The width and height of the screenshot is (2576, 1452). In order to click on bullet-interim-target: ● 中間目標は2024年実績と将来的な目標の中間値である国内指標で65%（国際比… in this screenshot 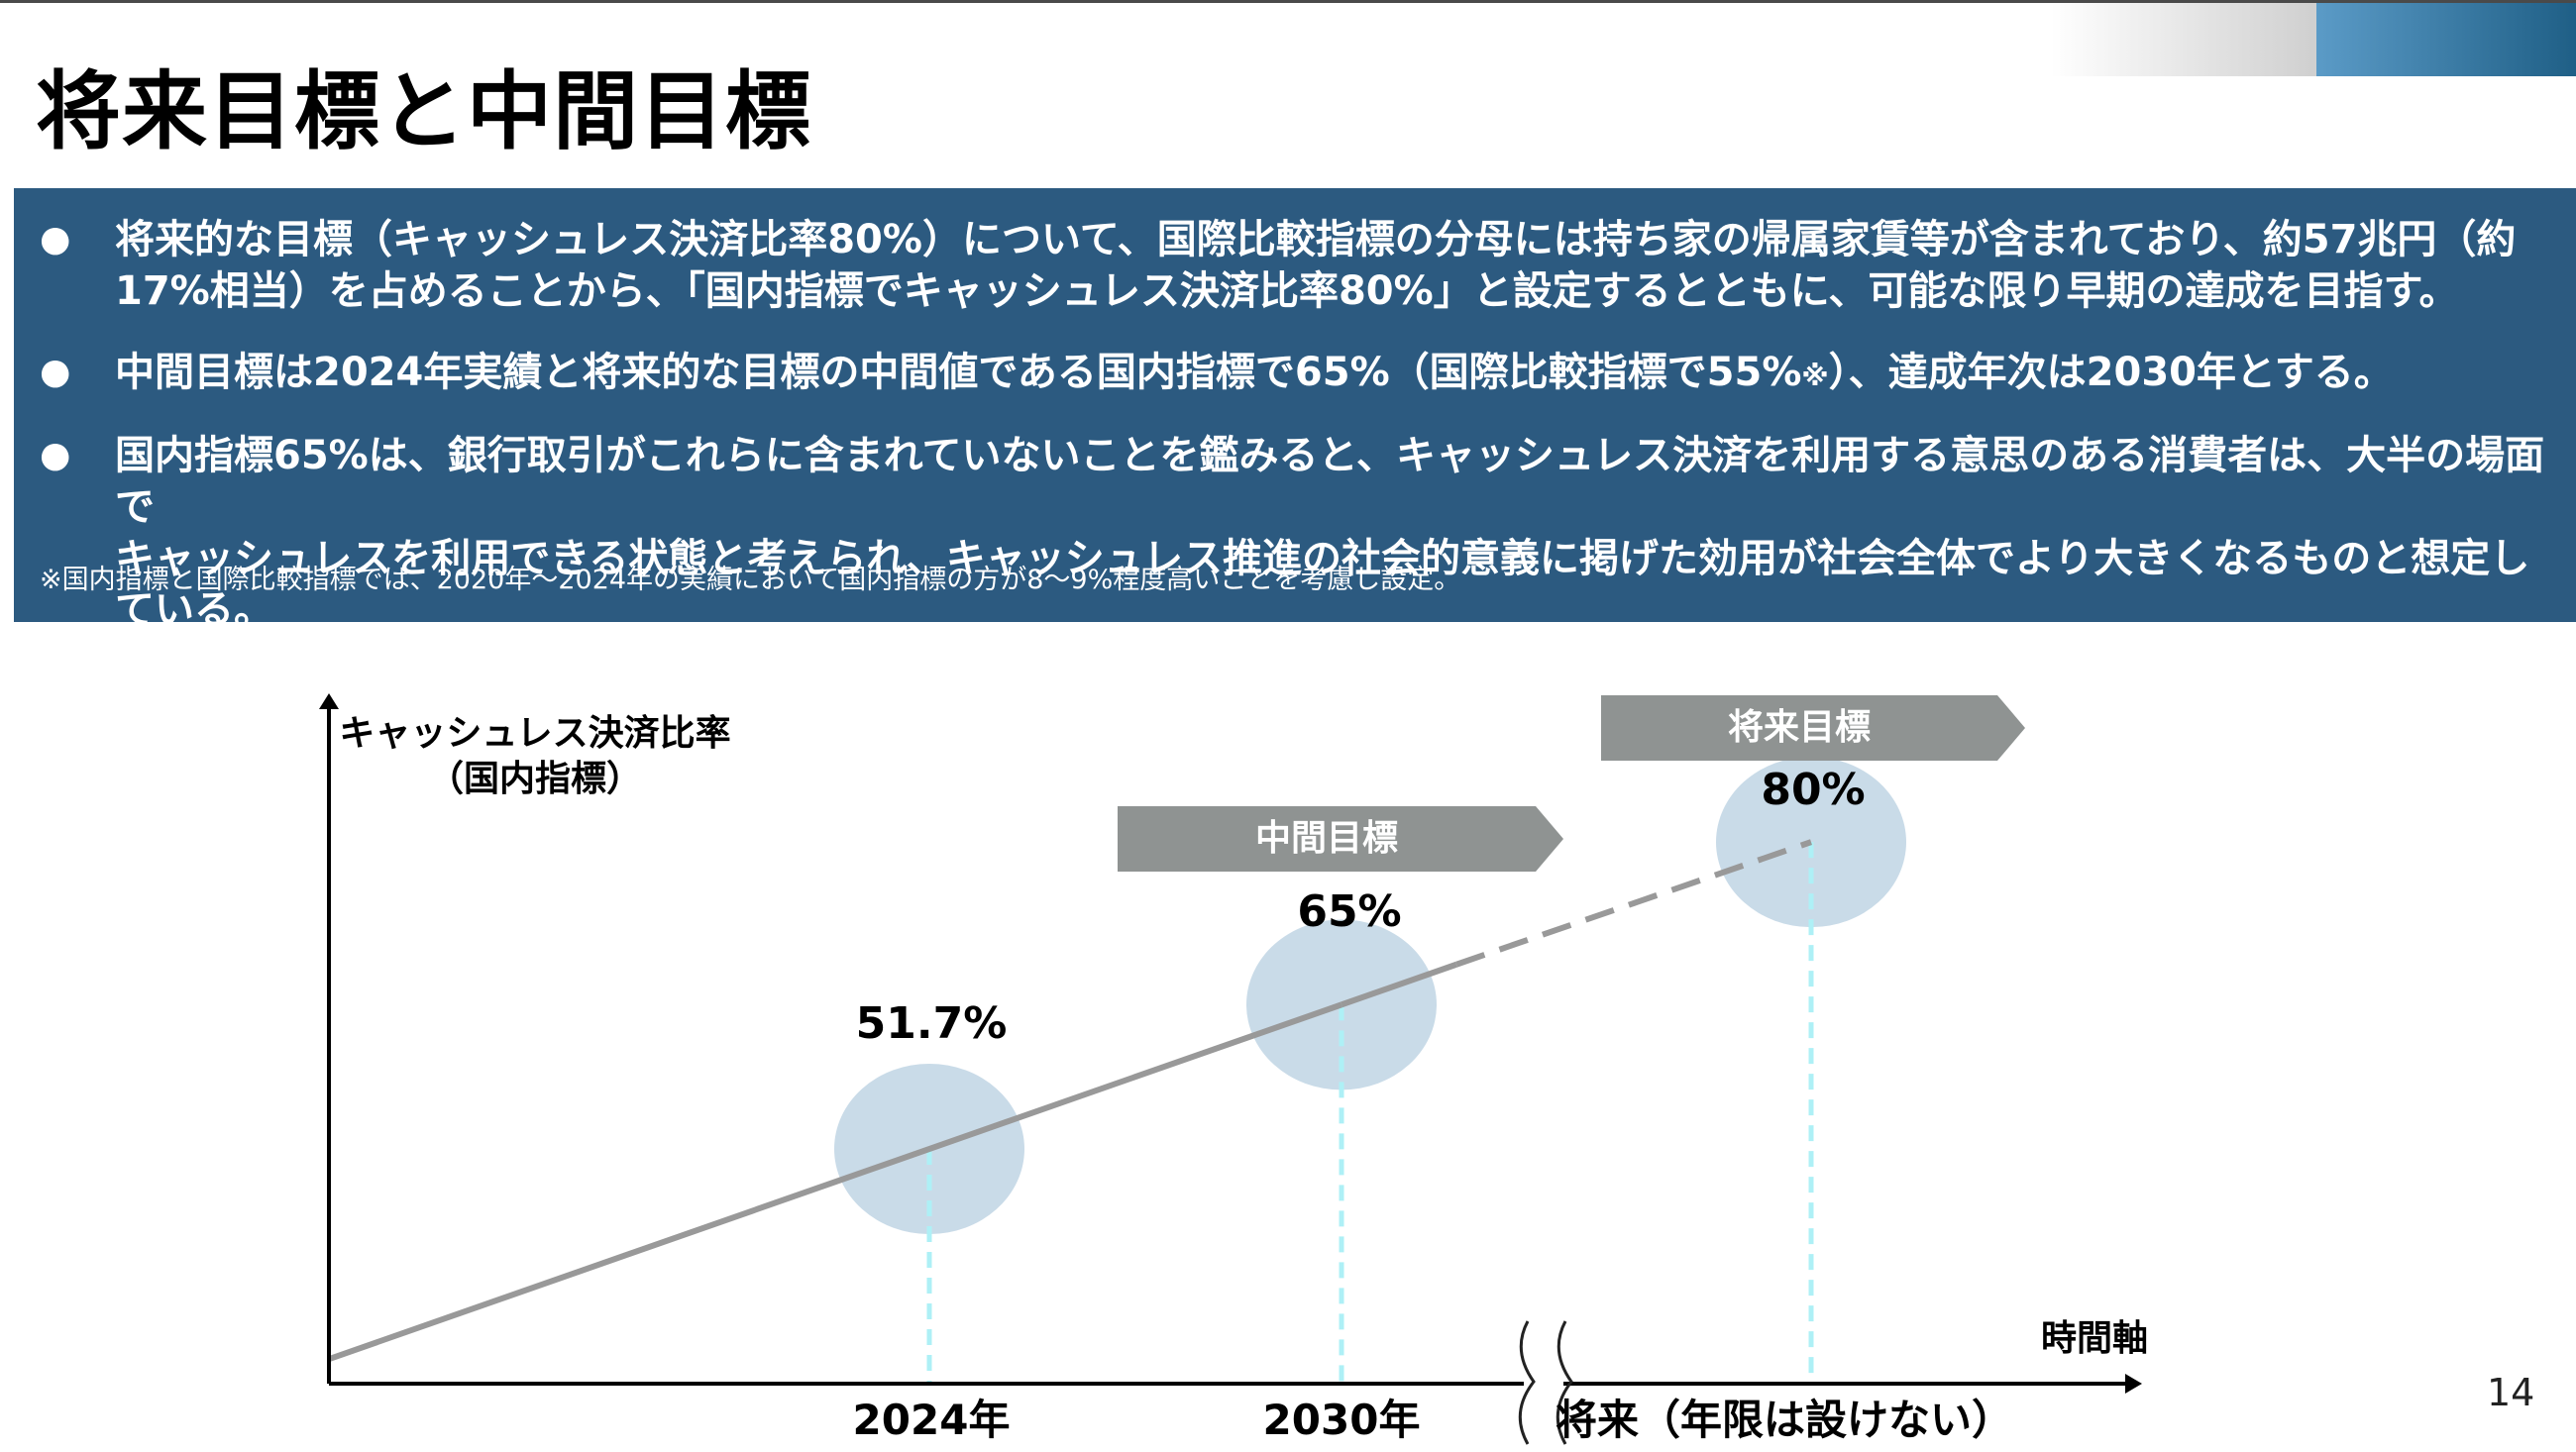, I will do `click(1298, 374)`.